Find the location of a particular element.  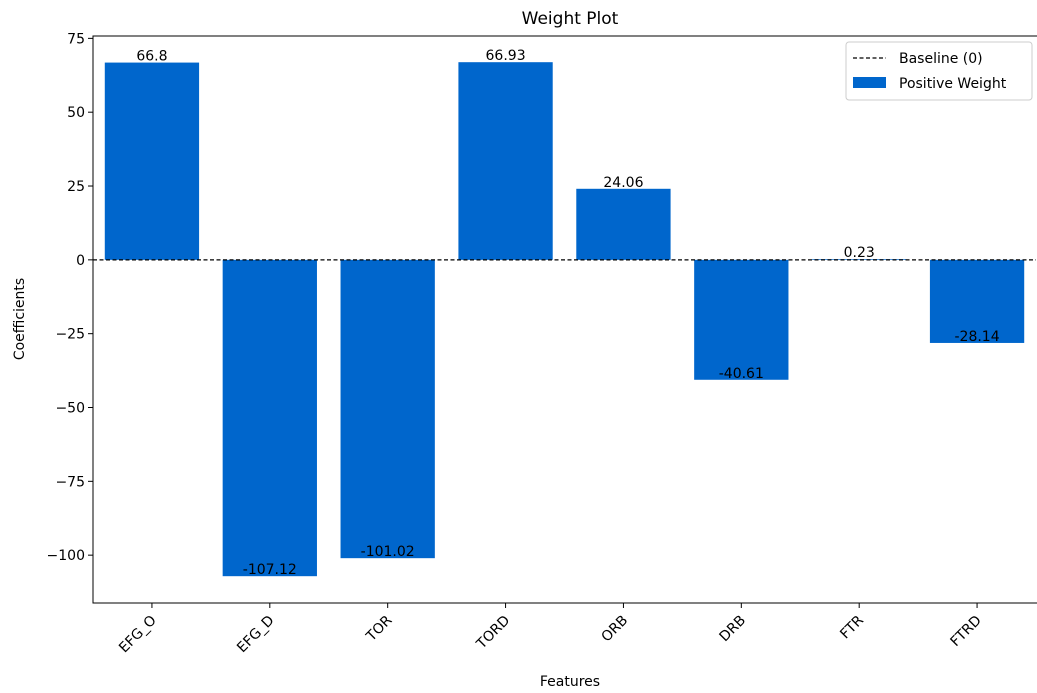

bar-value-label: -28.14 is located at coordinates (976, 337).